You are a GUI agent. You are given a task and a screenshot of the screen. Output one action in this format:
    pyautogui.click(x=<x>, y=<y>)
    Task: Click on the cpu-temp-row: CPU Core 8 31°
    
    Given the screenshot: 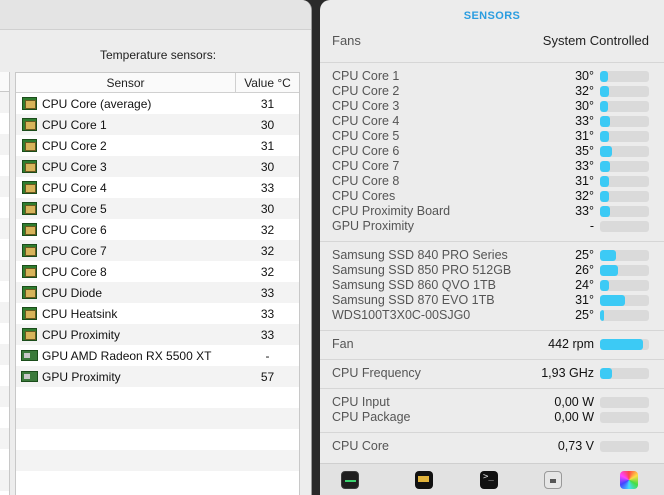 What is the action you would take?
    pyautogui.click(x=492, y=181)
    